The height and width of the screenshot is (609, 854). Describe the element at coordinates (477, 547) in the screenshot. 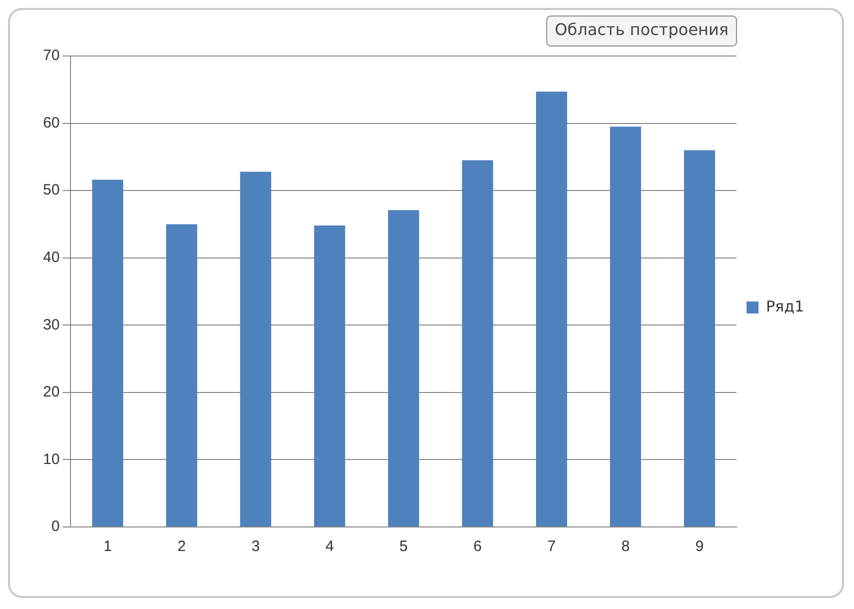

I see `x-tick-label: 6` at that location.